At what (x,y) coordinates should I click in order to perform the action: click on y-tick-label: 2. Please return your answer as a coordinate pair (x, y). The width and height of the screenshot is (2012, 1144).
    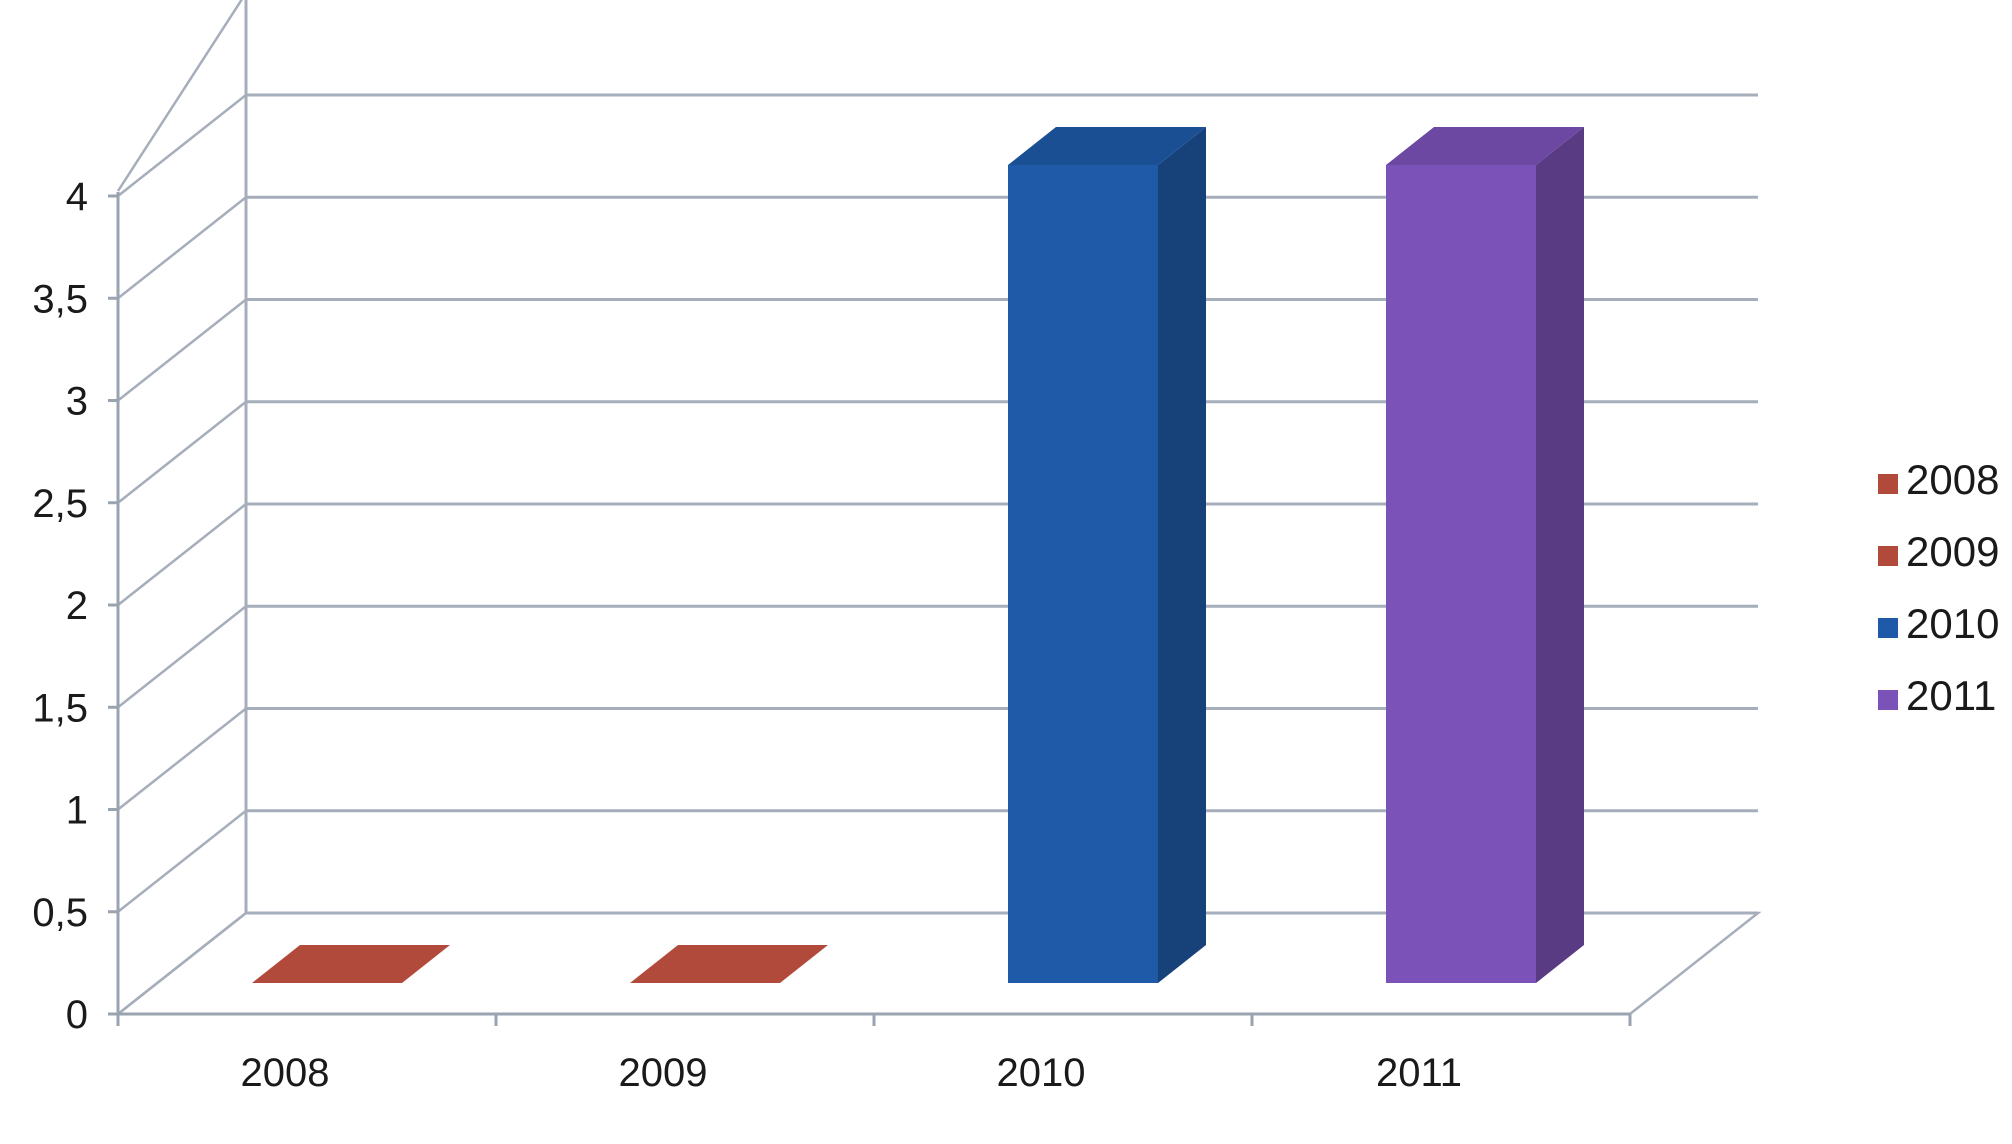
    Looking at the image, I should click on (77, 606).